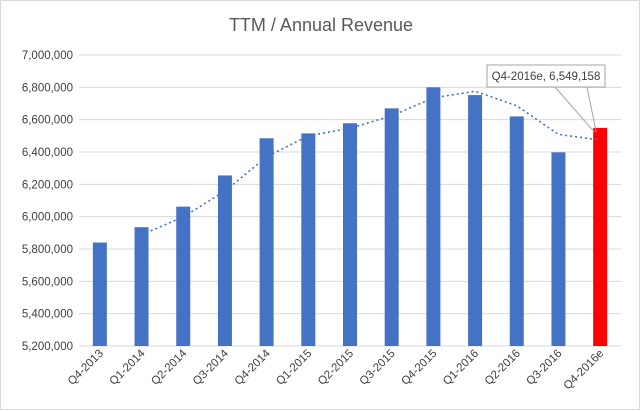 This screenshot has height=411, width=640. I want to click on callout-box, so click(546, 76).